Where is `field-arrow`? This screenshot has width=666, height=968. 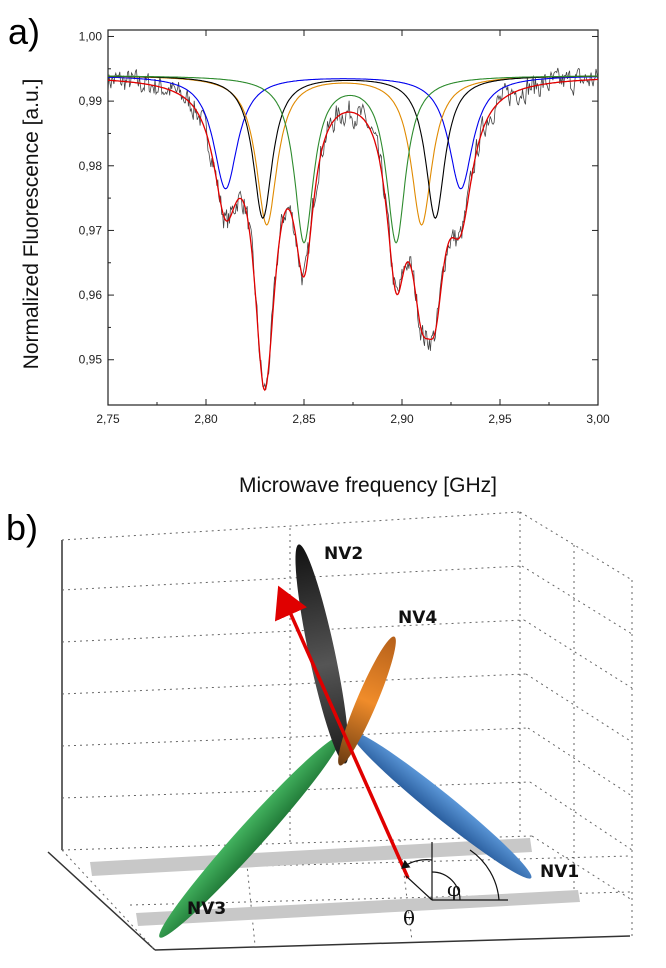 field-arrow is located at coordinates (342, 732).